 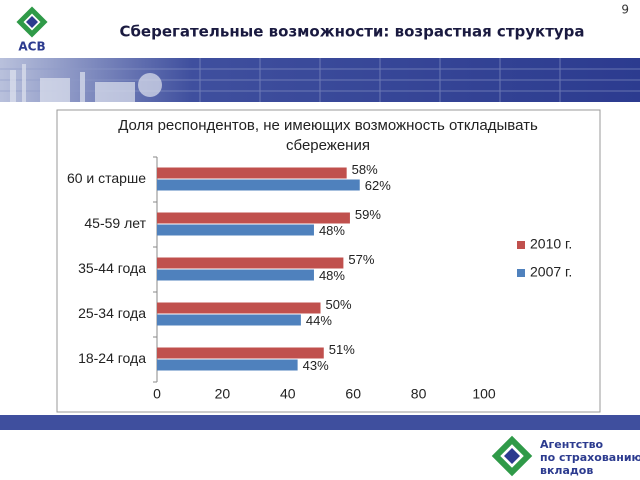 What do you see at coordinates (625, 10) in the screenshot?
I see `page-number: 9` at bounding box center [625, 10].